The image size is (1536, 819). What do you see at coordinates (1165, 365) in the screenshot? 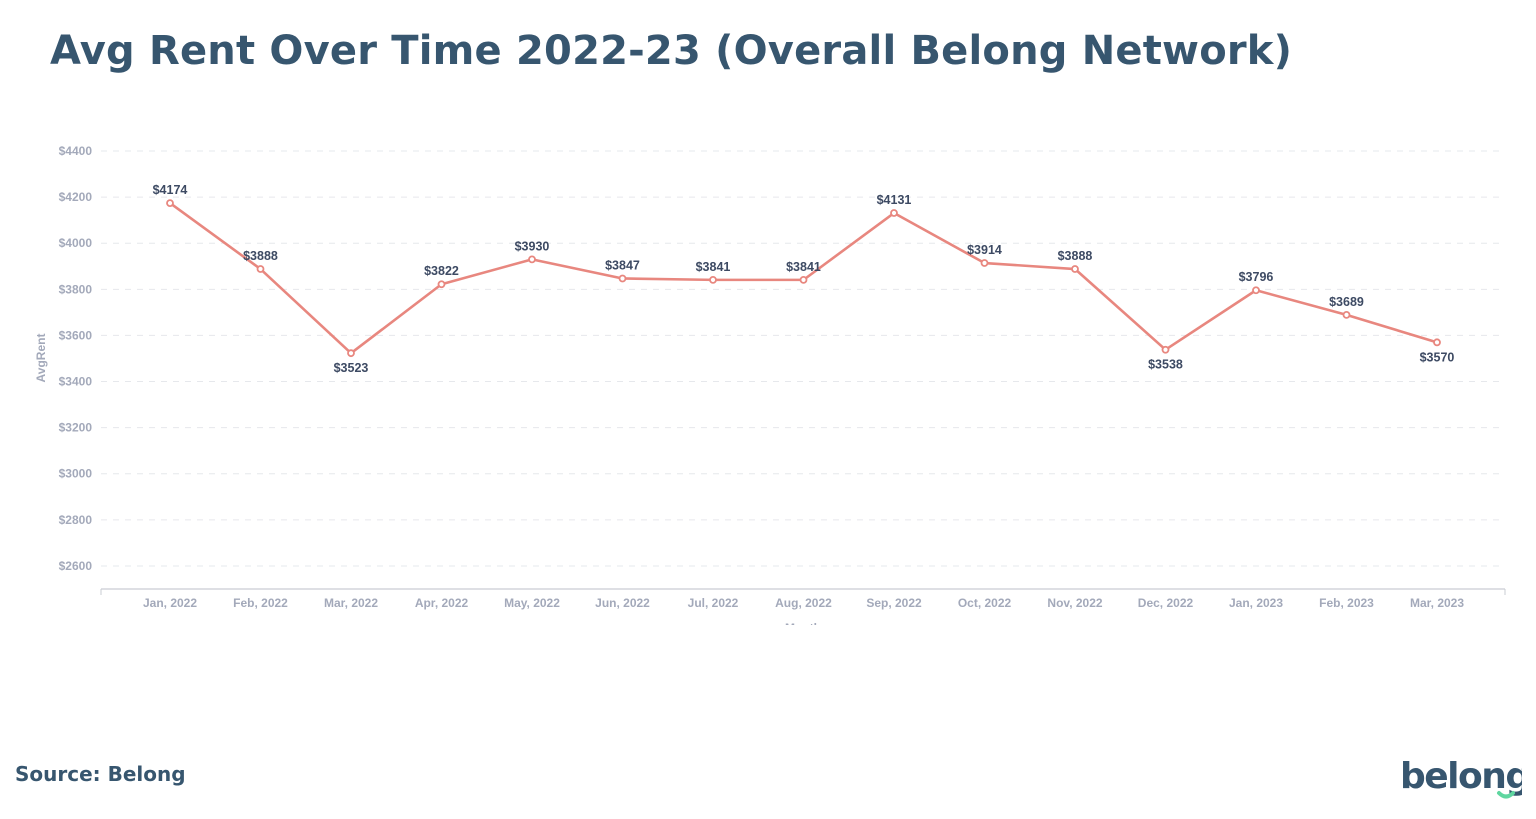
I see `data-label: $3538` at bounding box center [1165, 365].